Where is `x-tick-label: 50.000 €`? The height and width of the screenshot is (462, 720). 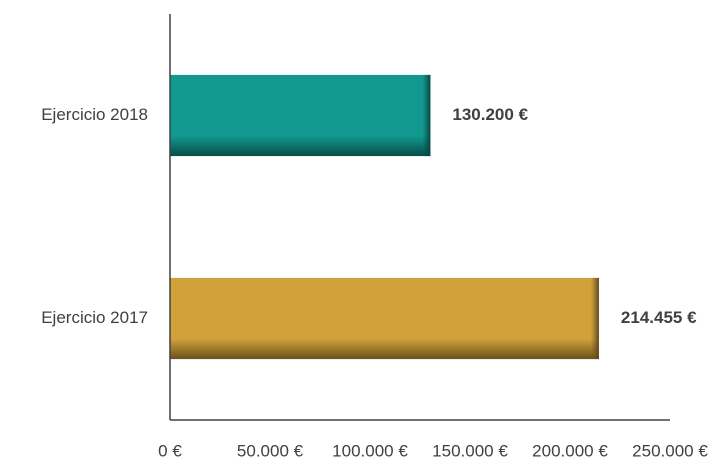
x-tick-label: 50.000 € is located at coordinates (270, 450).